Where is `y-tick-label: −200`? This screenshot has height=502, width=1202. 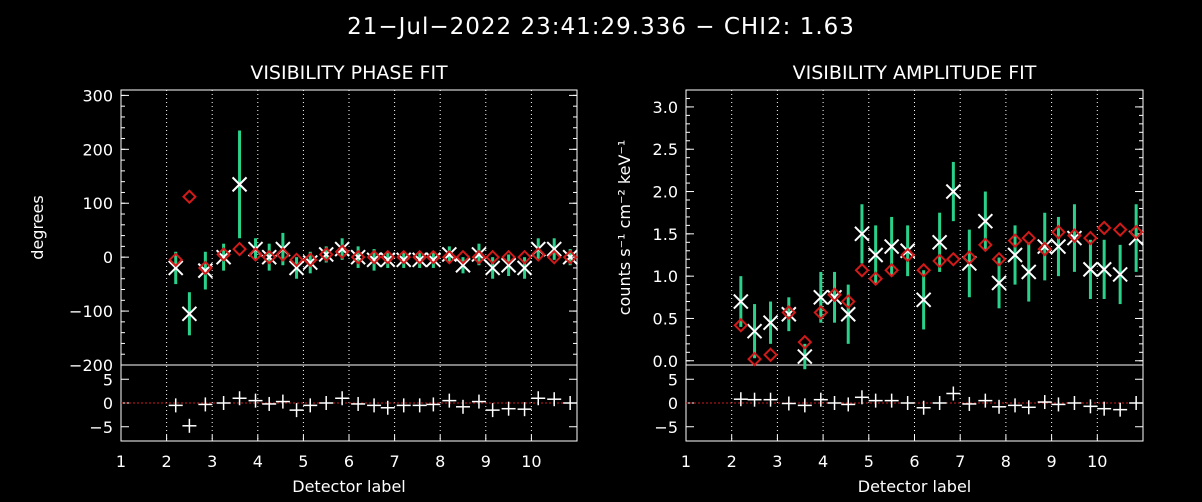 y-tick-label: −200 is located at coordinates (91, 365).